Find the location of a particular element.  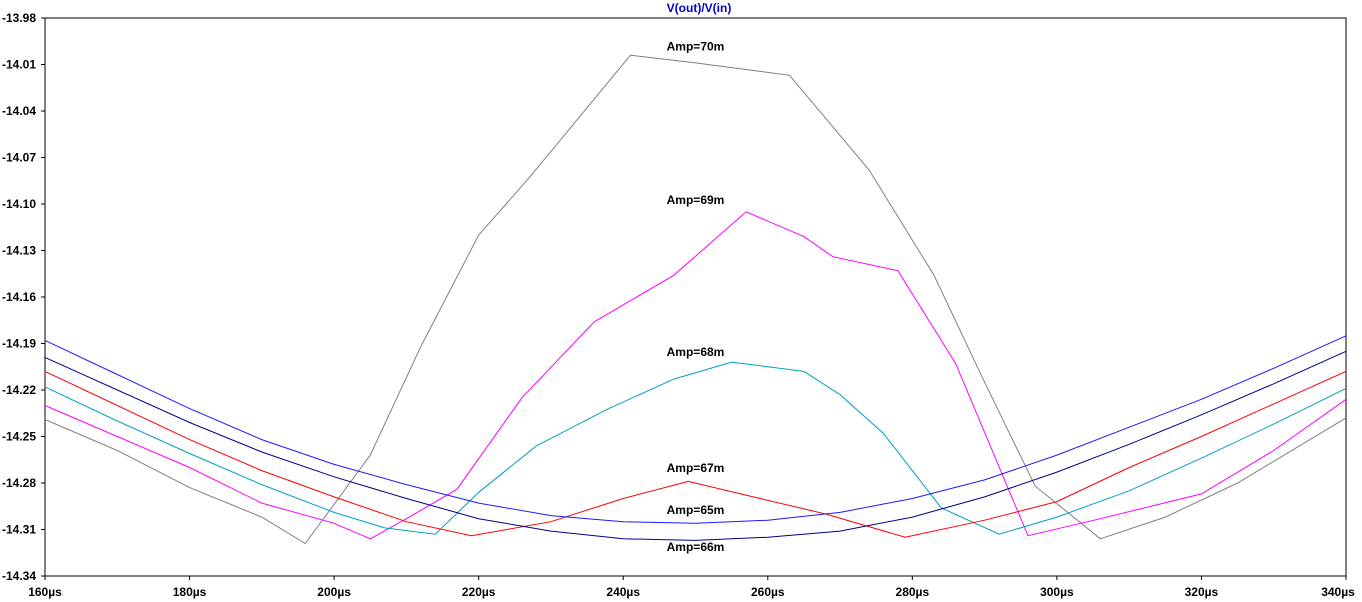

x-tick-label: 340µs is located at coordinates (1338, 592).